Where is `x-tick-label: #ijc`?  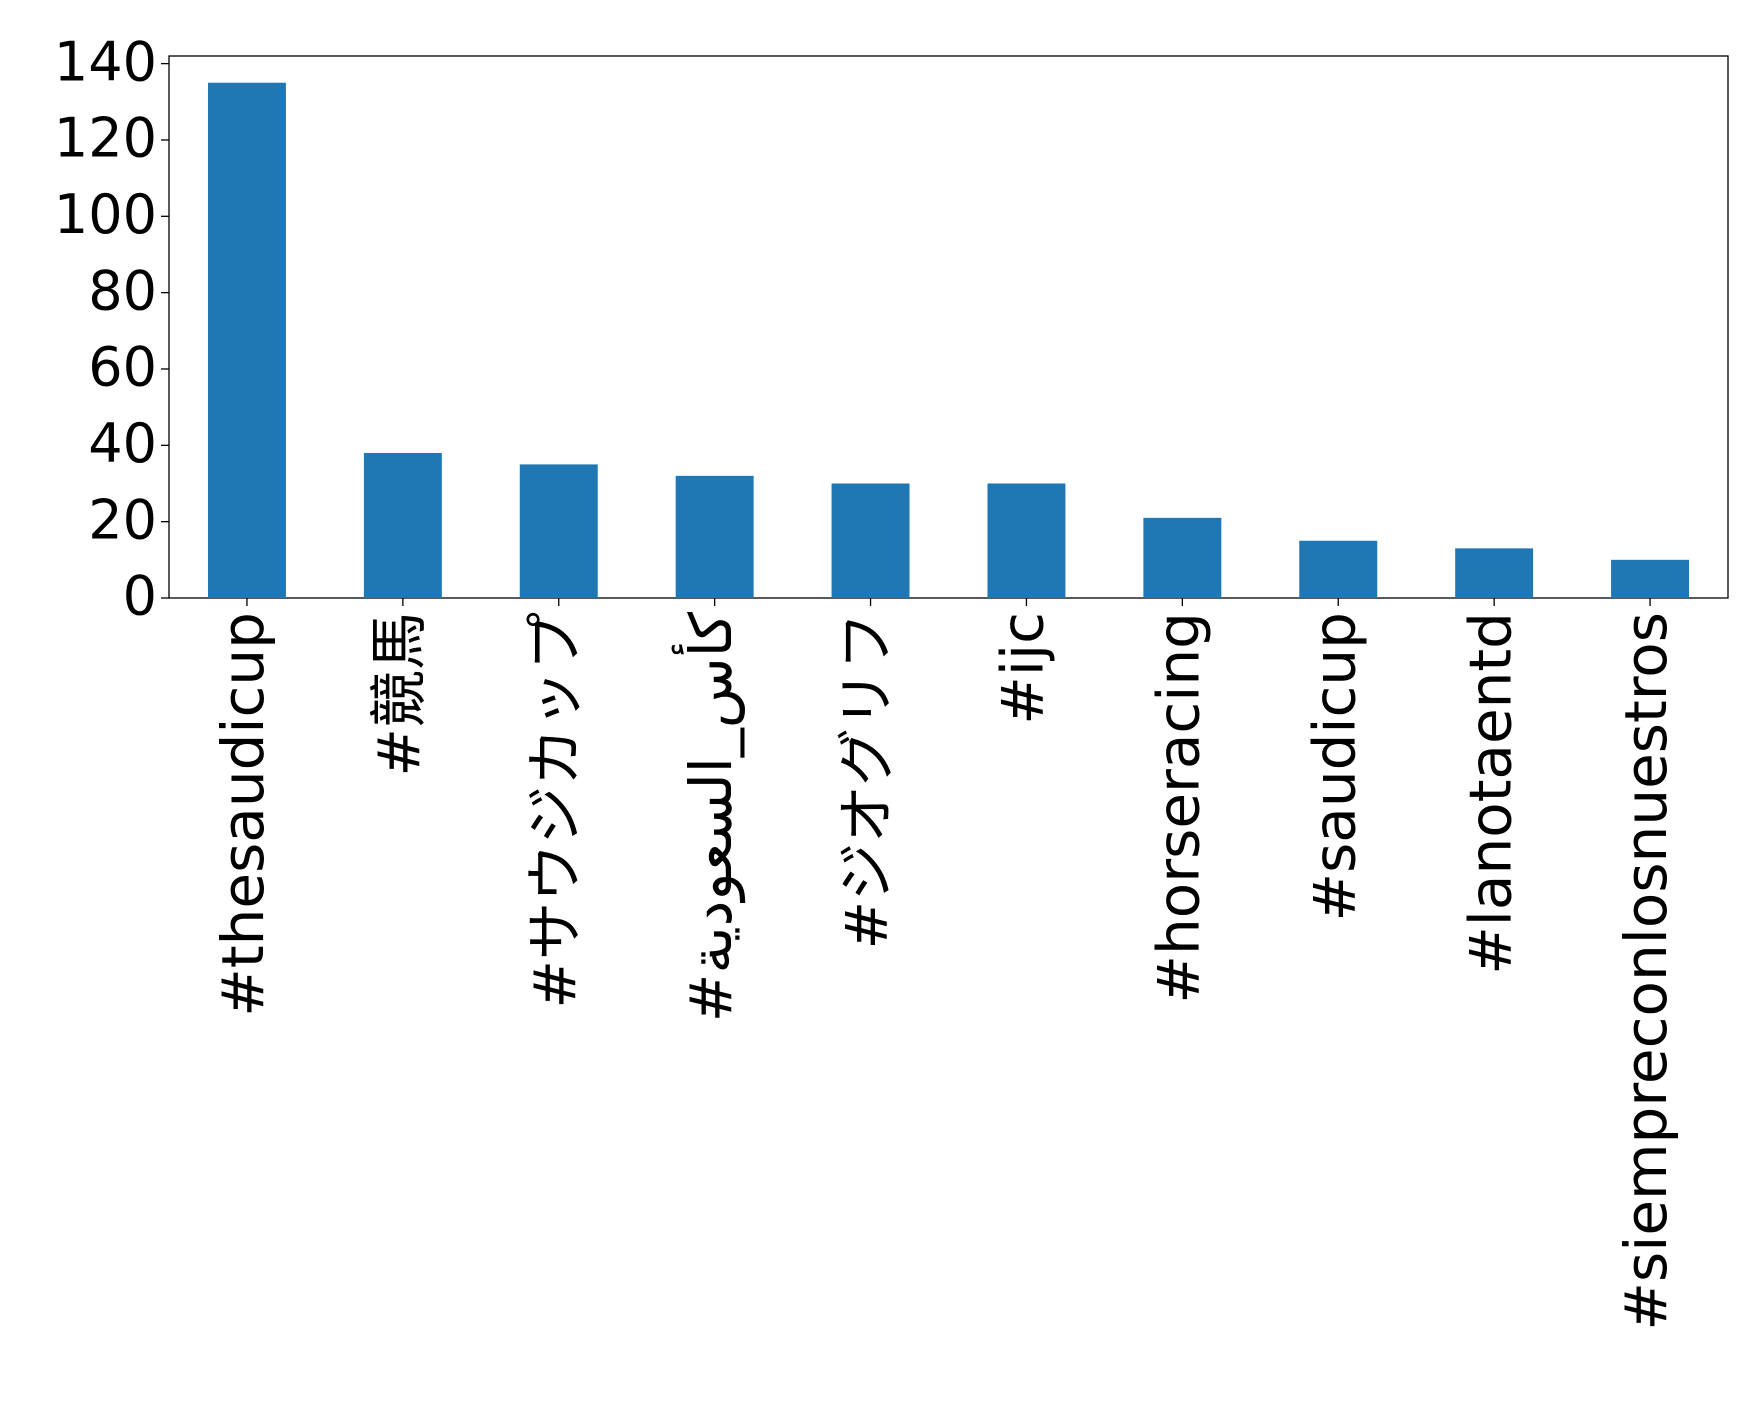 x-tick-label: #ijc is located at coordinates (1023, 668).